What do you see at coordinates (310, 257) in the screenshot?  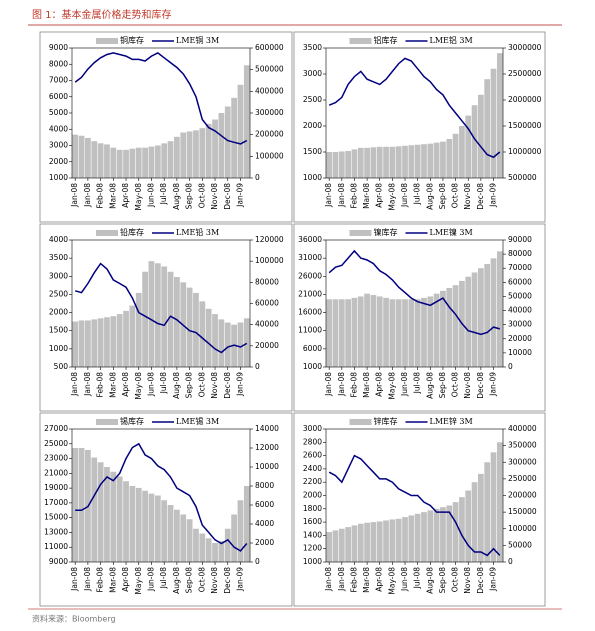 I see `y-tick-label: 31000` at bounding box center [310, 257].